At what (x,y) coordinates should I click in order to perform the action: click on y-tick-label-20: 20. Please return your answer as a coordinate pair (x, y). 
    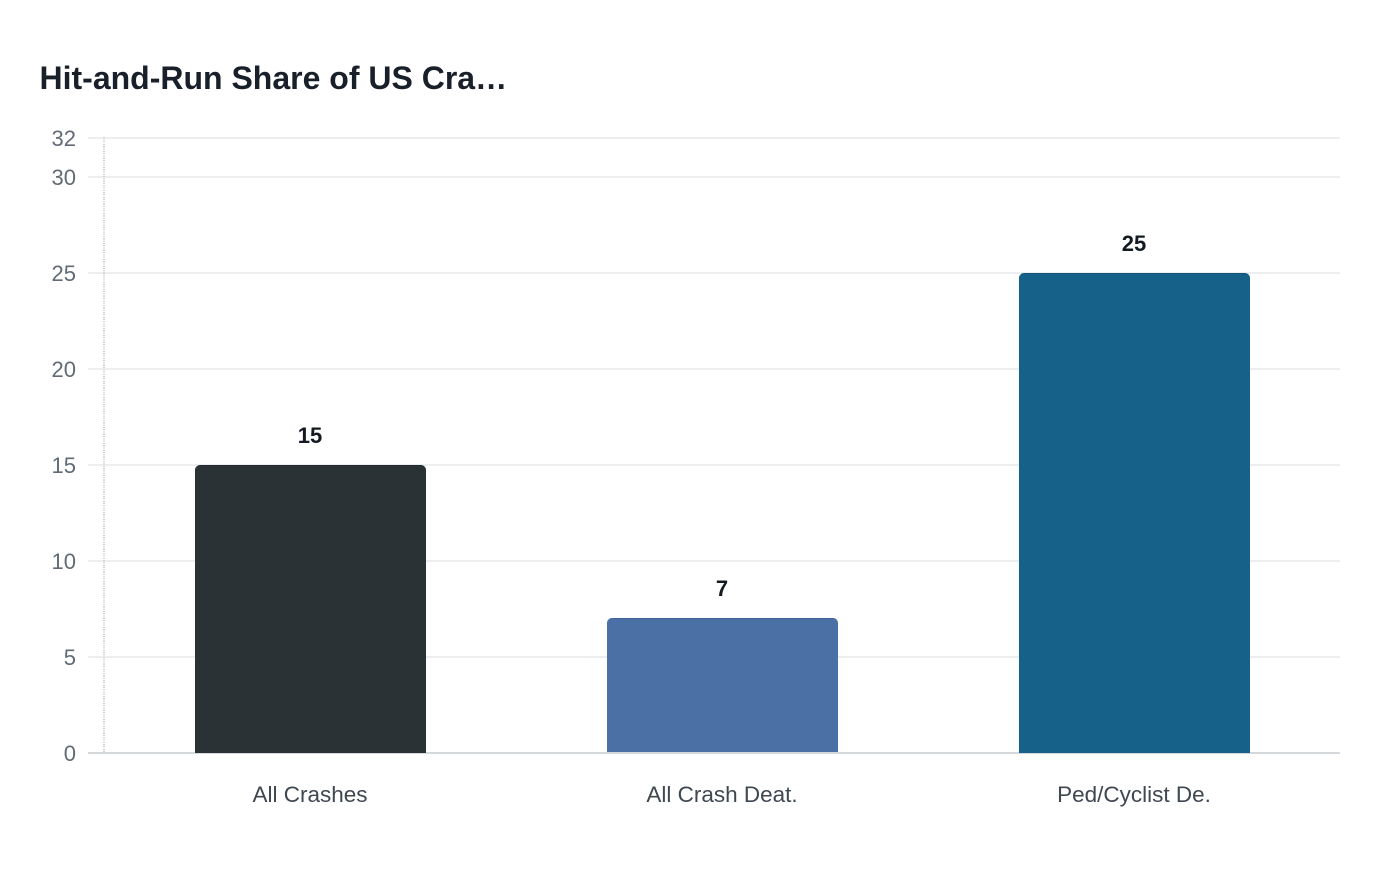
    Looking at the image, I should click on (63, 369).